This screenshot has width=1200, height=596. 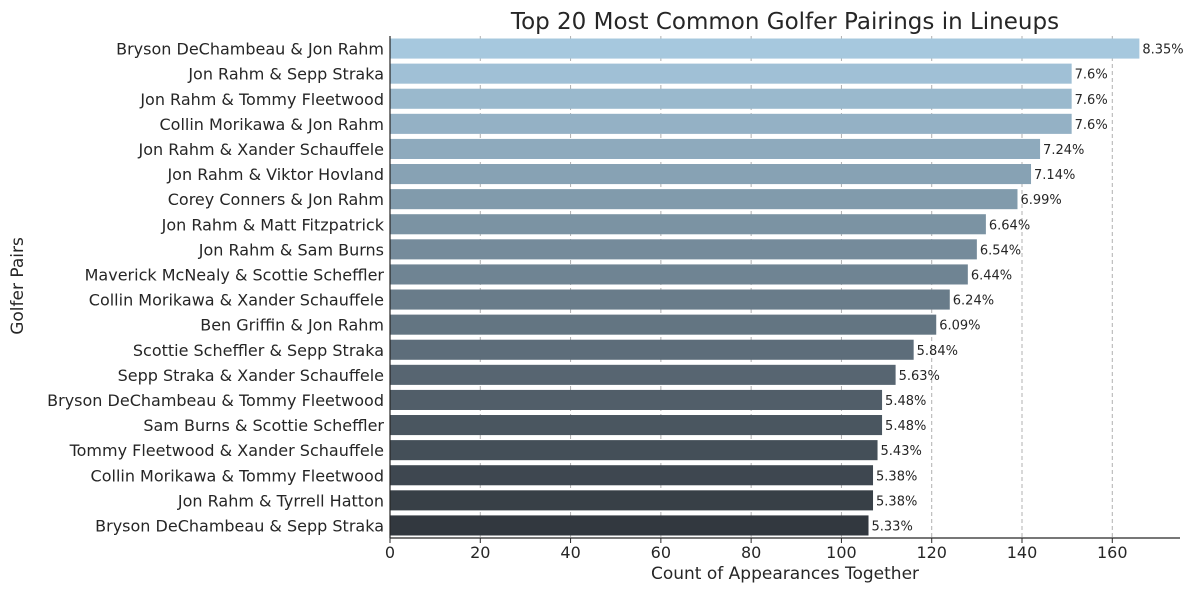 What do you see at coordinates (1040, 200) in the screenshot?
I see `data-label: 6.99%` at bounding box center [1040, 200].